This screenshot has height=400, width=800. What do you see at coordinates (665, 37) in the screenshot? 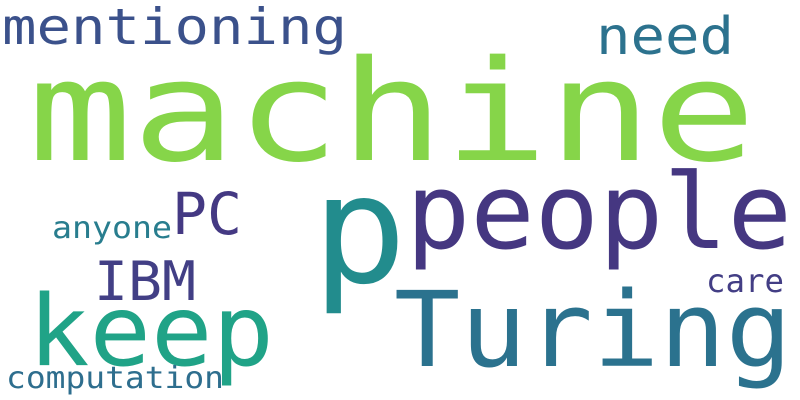
I see `word-need: need` at bounding box center [665, 37].